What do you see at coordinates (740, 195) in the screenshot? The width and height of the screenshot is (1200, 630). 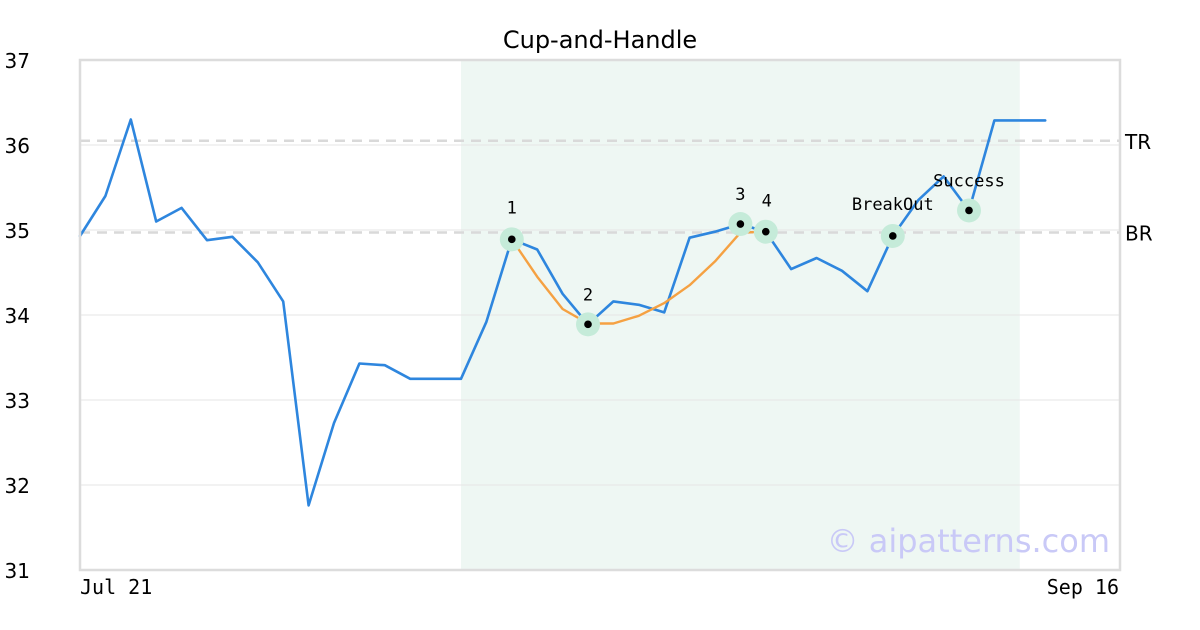 I see `point-label: 3` at bounding box center [740, 195].